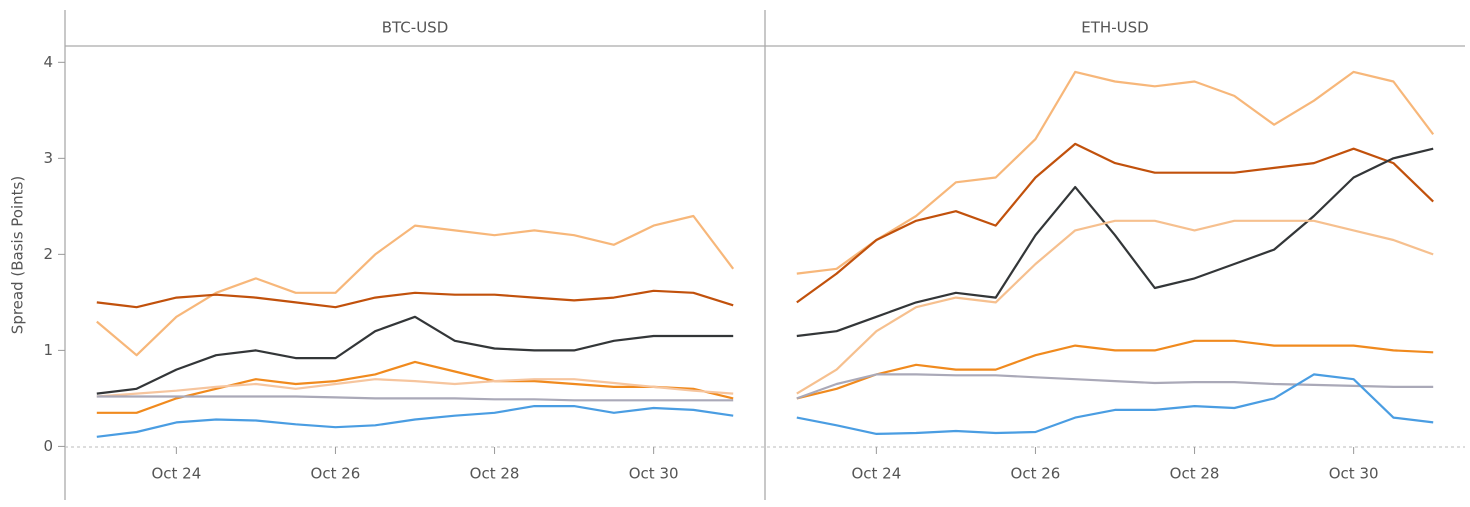 This screenshot has width=1470, height=507. I want to click on y-axis-label: Spread (Basis Points), so click(18, 255).